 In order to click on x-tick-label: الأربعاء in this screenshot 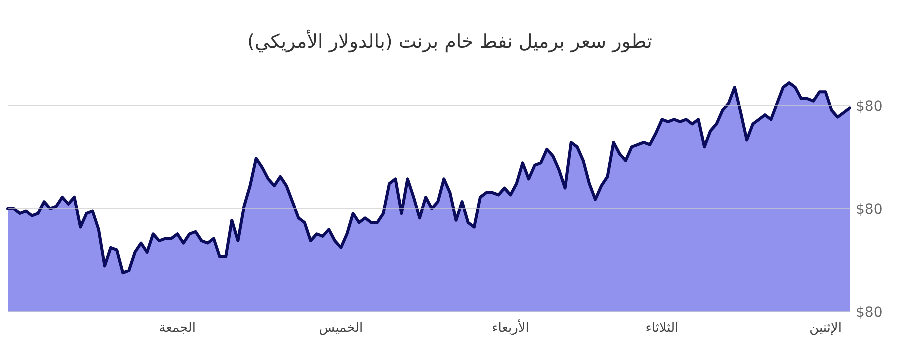, I will do `click(511, 327)`.